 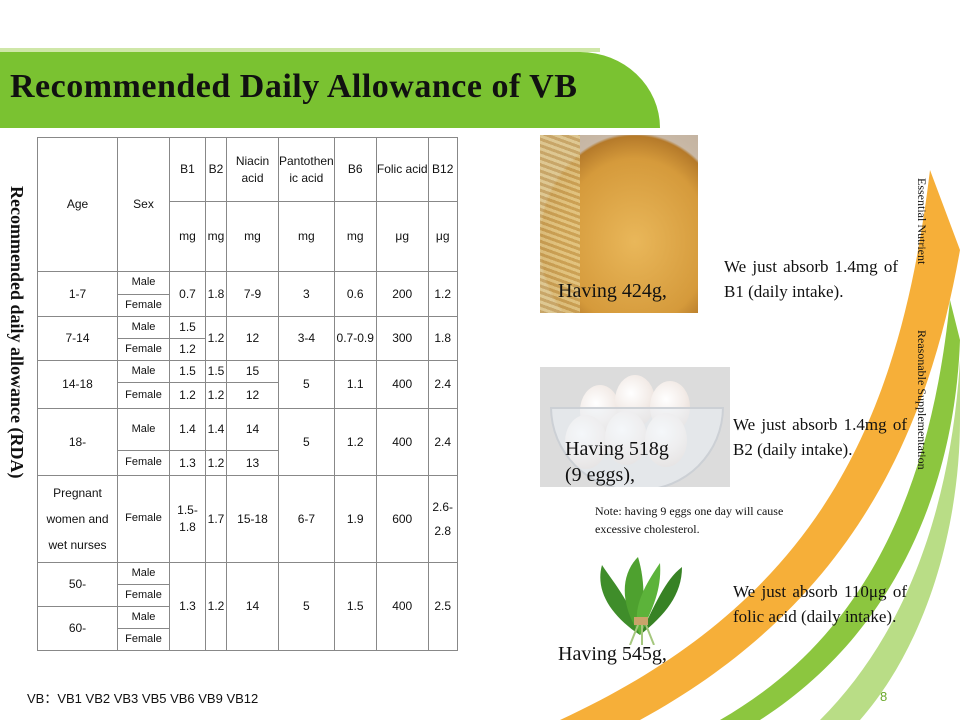 What do you see at coordinates (402, 236) in the screenshot?
I see `unit-folic: μg` at bounding box center [402, 236].